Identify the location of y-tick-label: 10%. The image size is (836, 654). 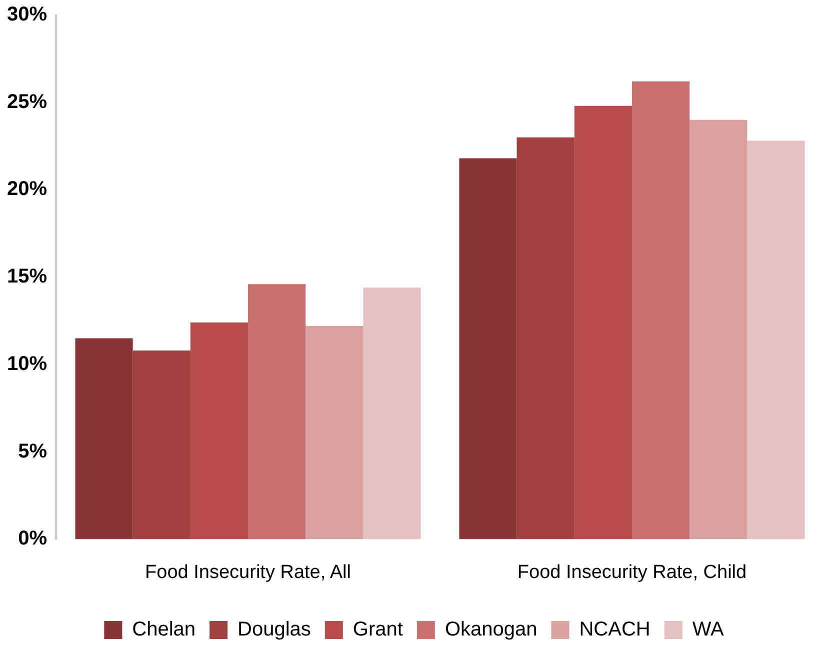
(27, 363).